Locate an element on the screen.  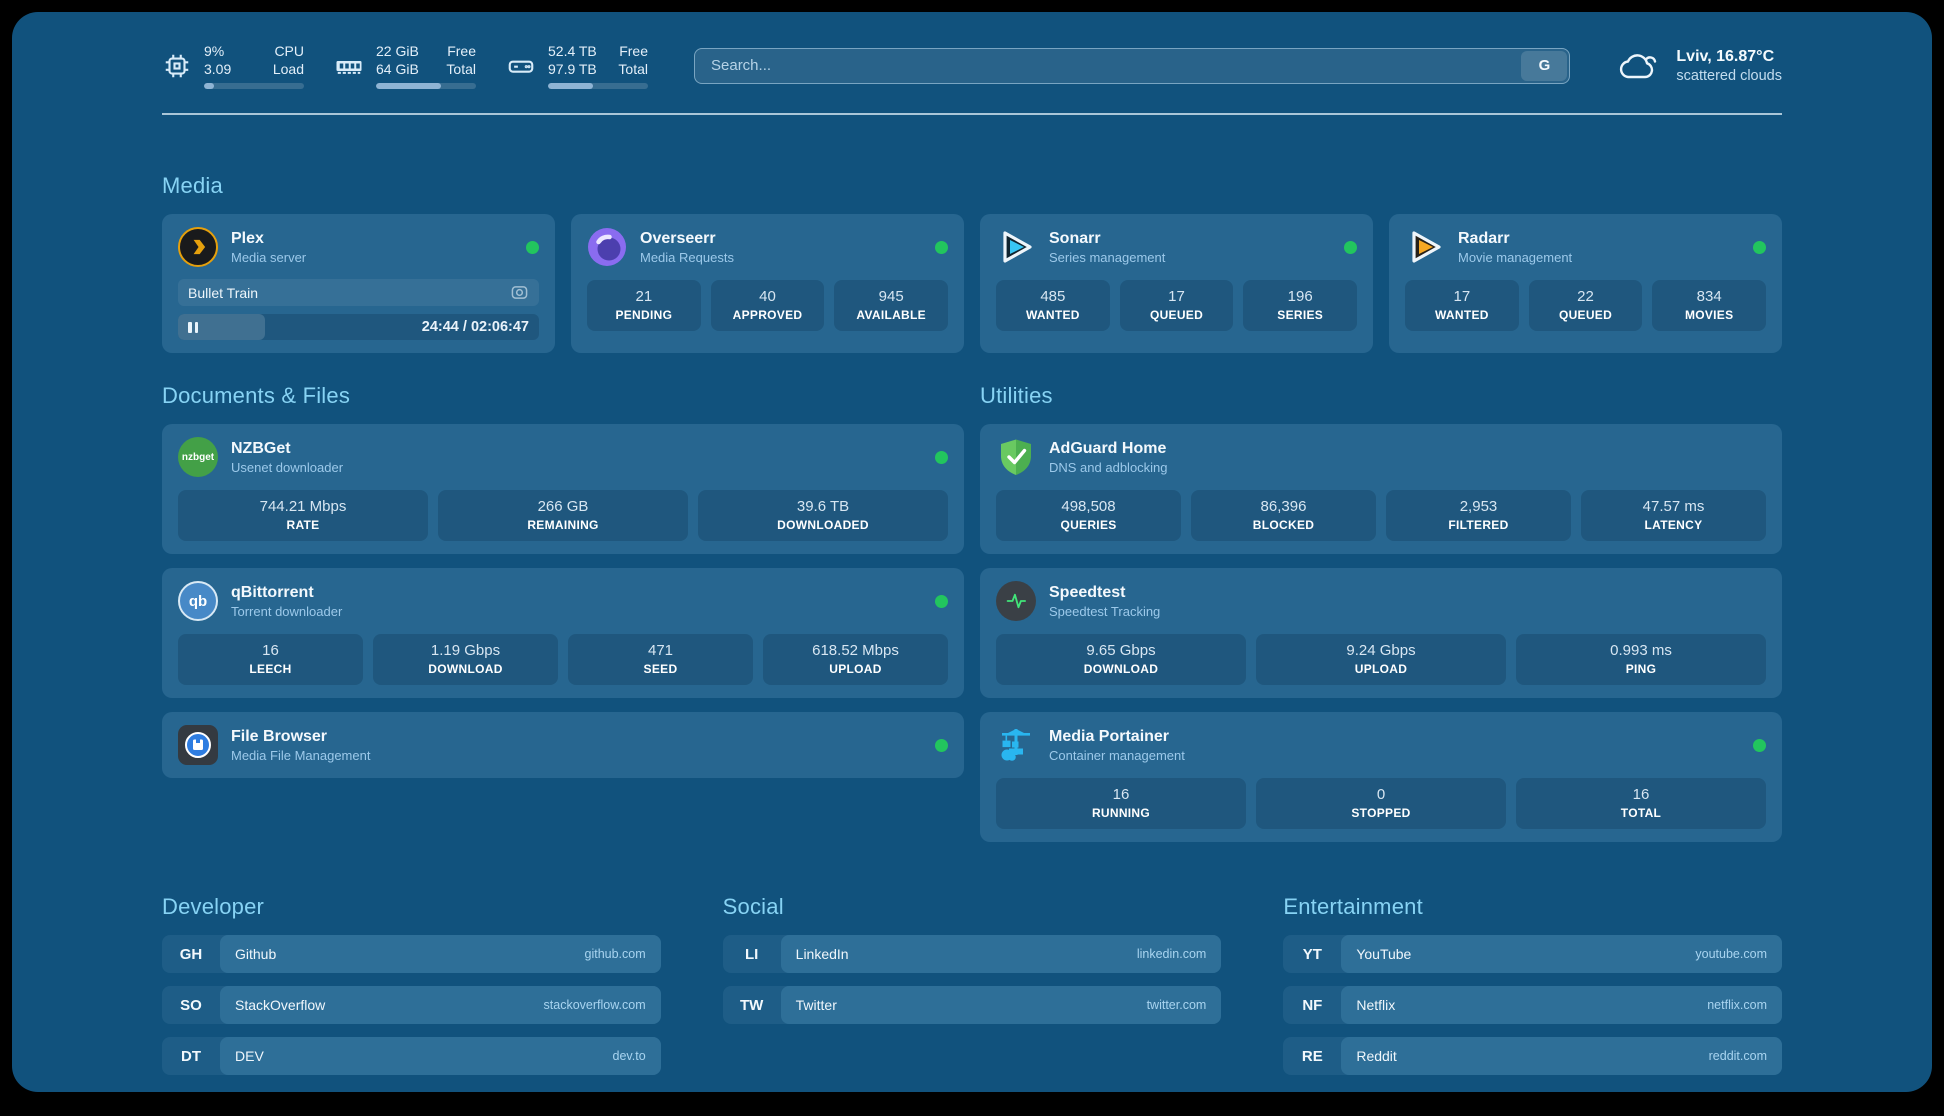
search-bar: G is located at coordinates (1132, 65).